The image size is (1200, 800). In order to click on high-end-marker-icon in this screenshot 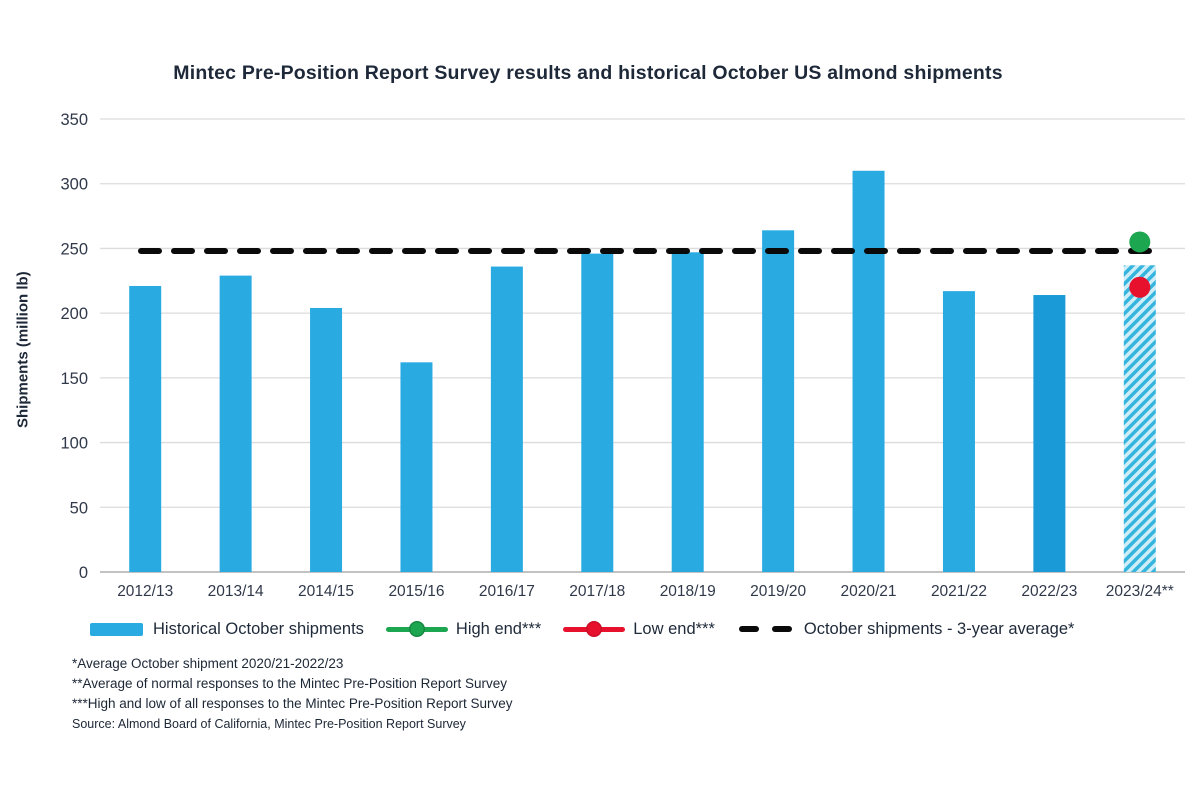, I will do `click(416, 629)`.